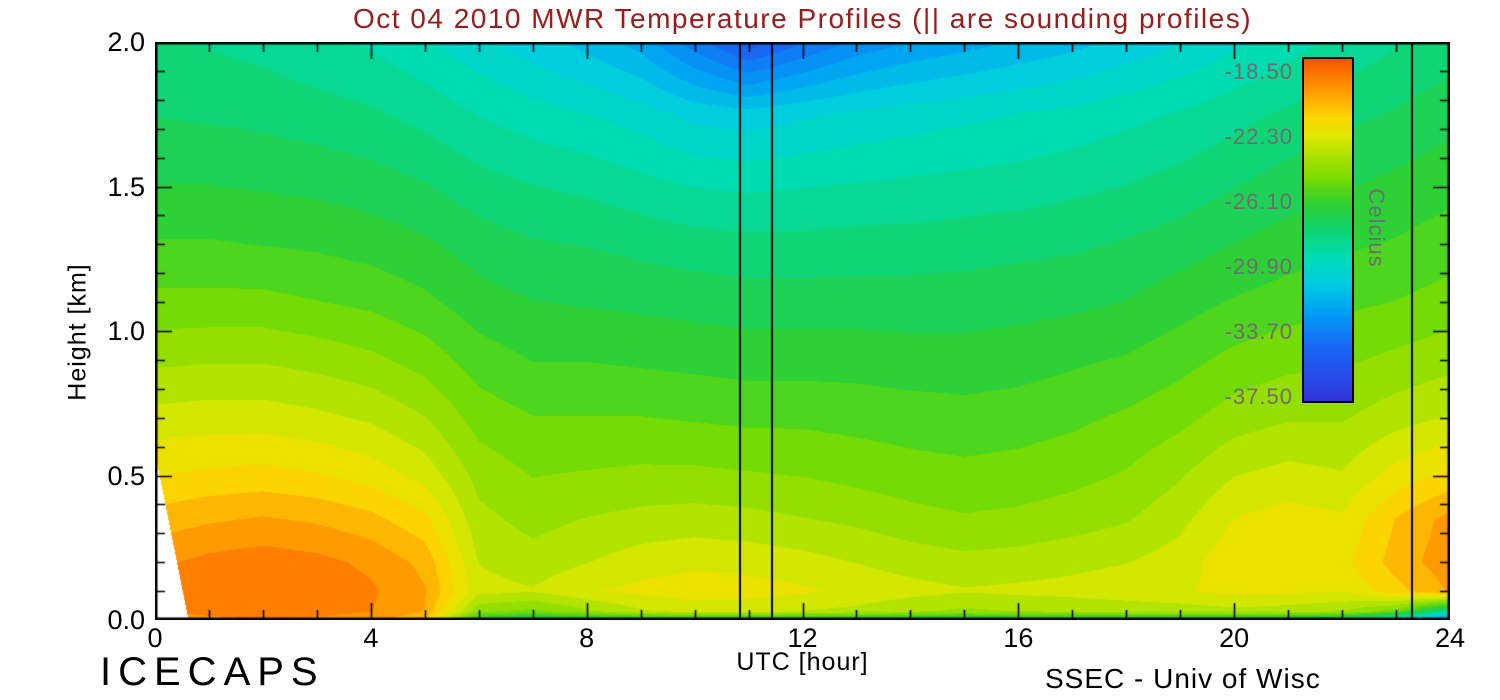 The width and height of the screenshot is (1500, 700). What do you see at coordinates (371, 638) in the screenshot?
I see `x-tick-label: 4` at bounding box center [371, 638].